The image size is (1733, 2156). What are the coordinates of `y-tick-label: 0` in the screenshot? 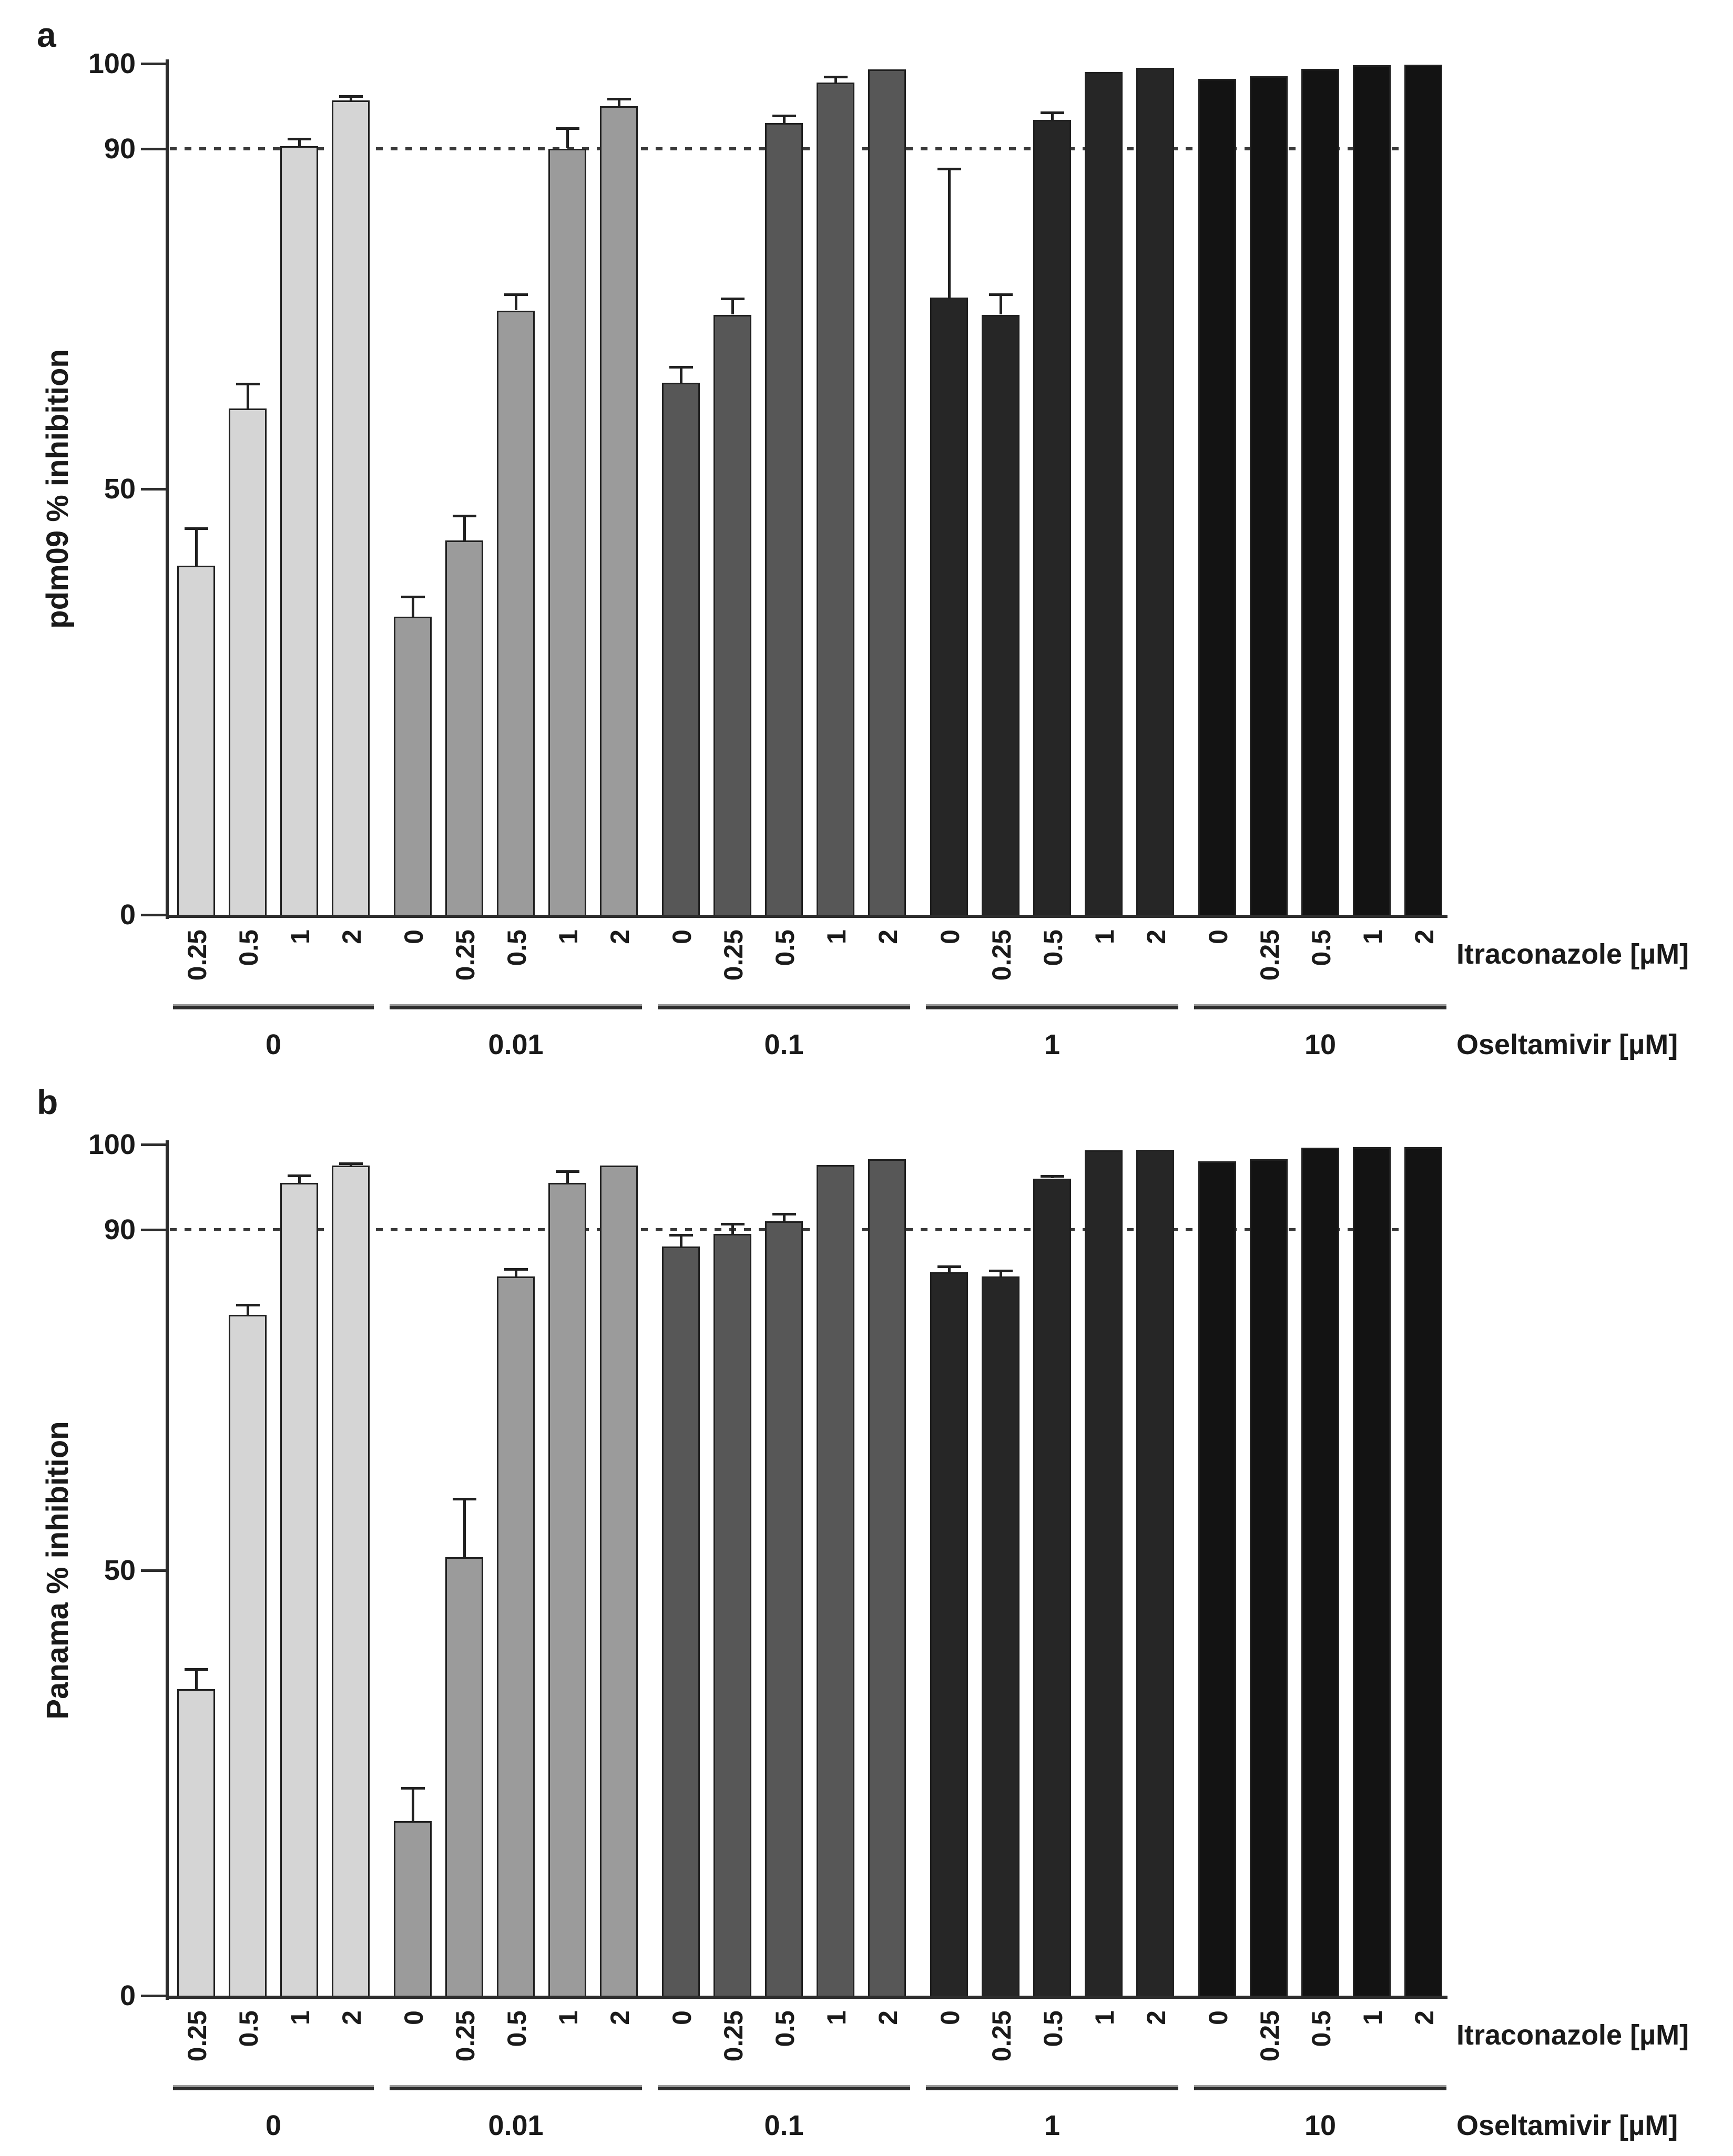 It's located at (127, 915).